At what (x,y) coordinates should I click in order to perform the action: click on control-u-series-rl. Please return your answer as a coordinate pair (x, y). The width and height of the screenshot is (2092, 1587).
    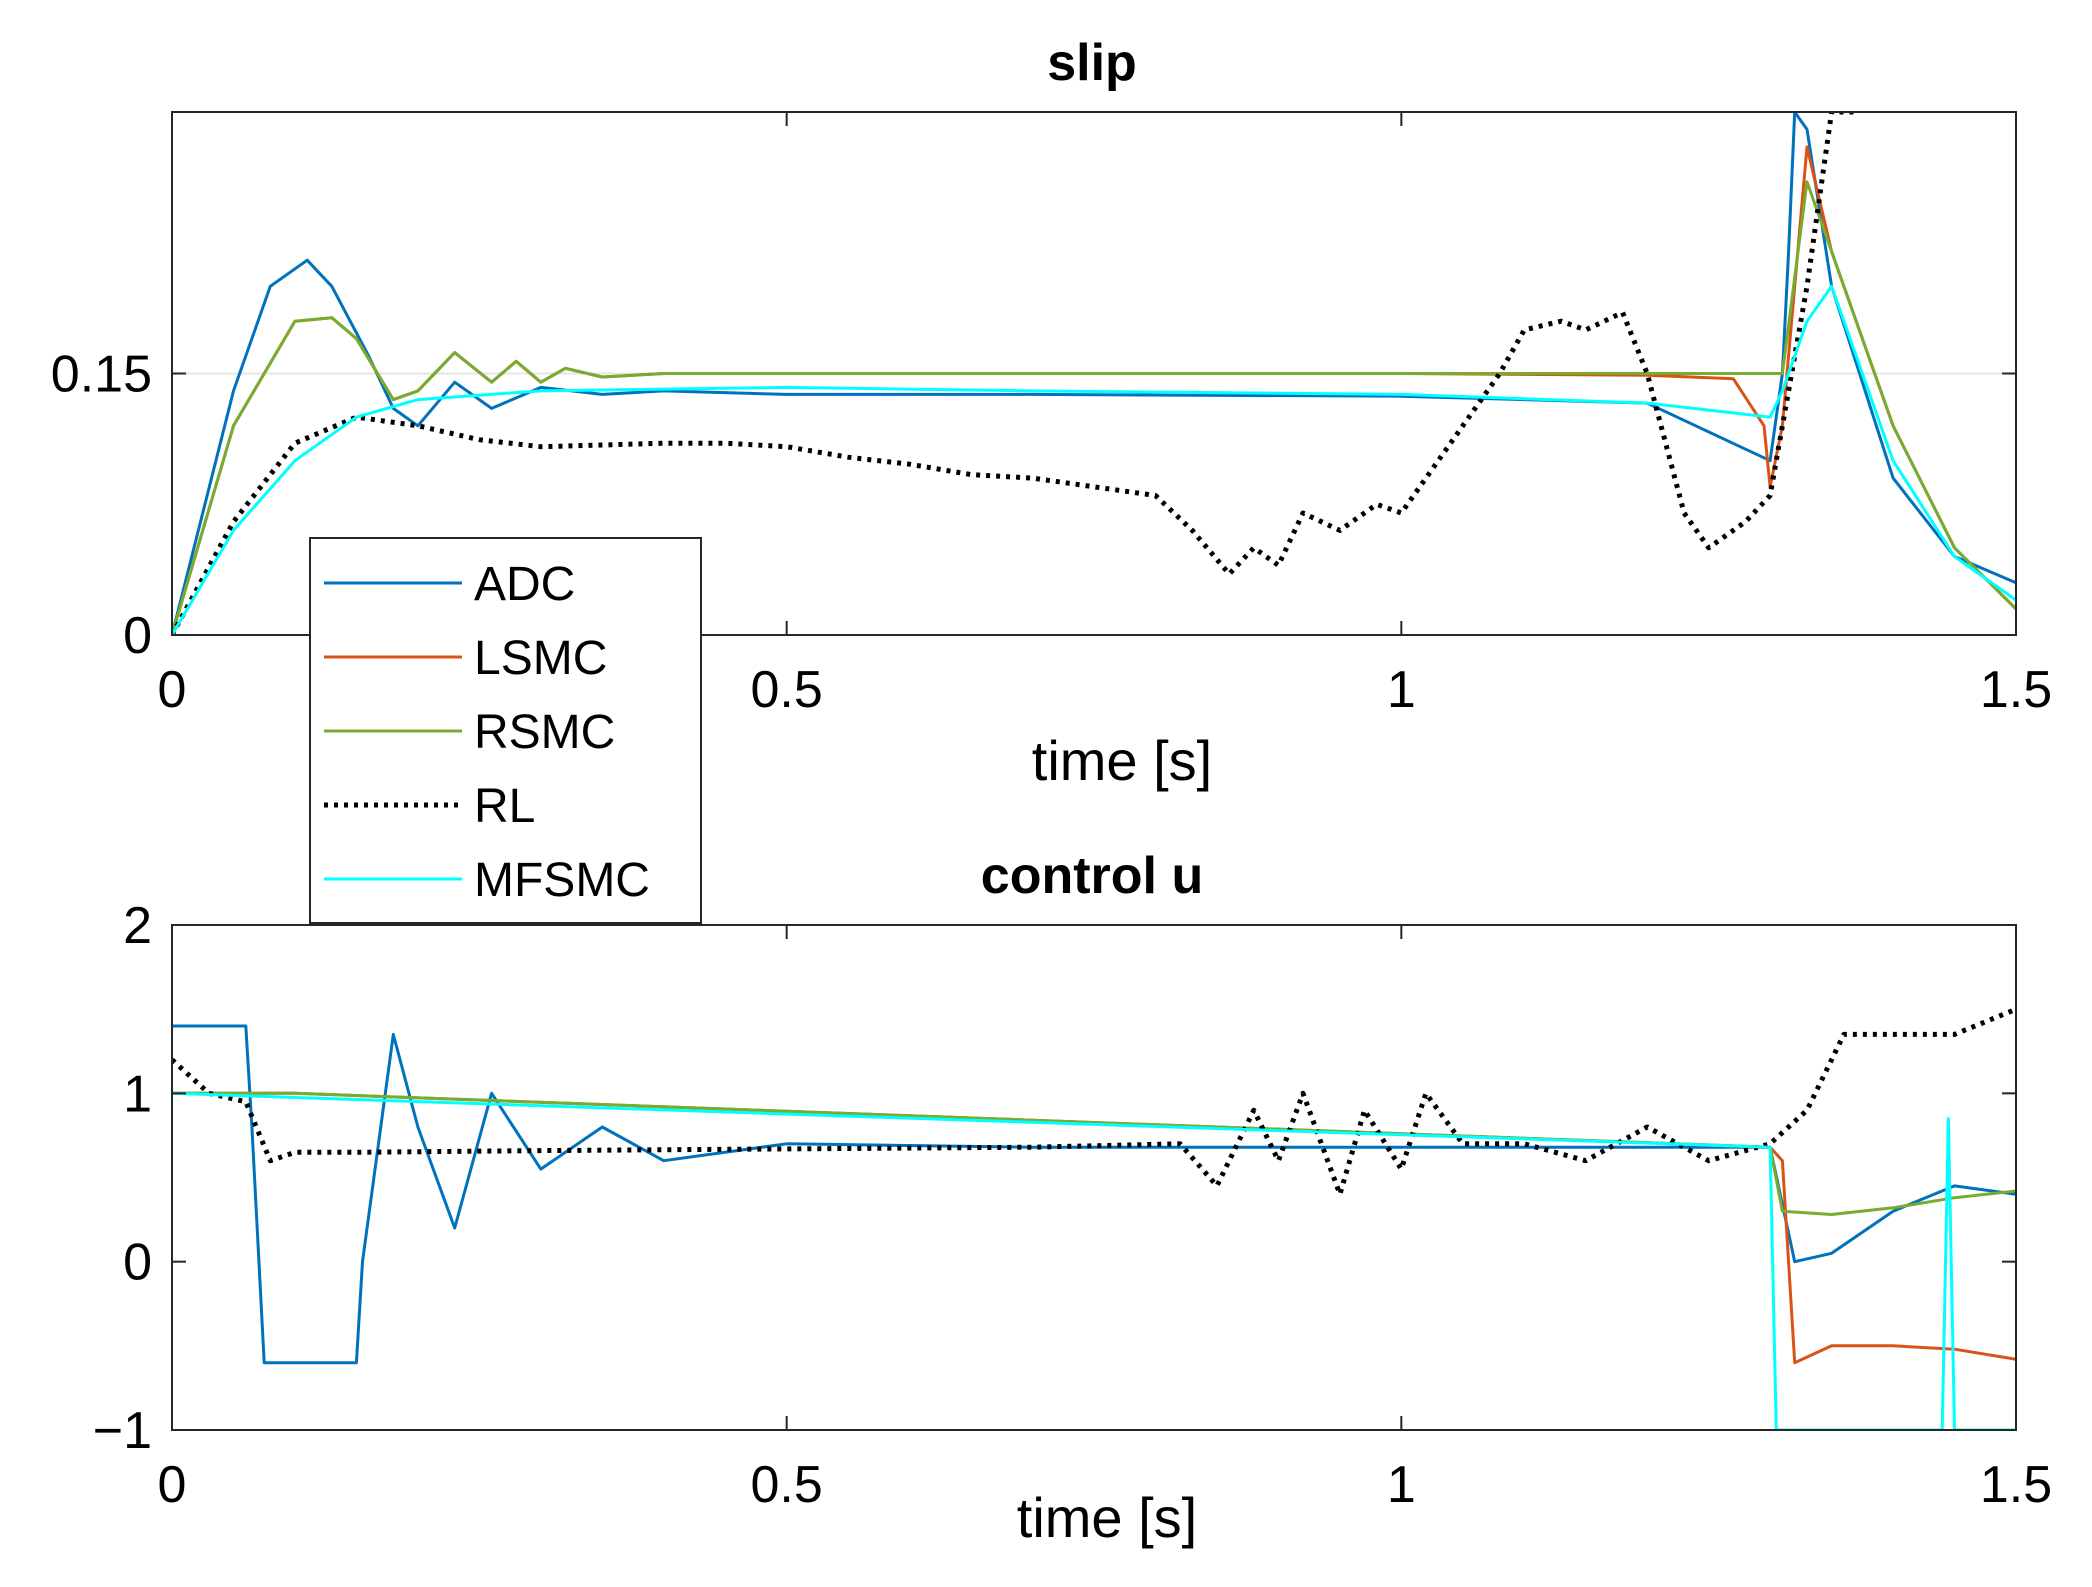
    Looking at the image, I should click on (1094, 1101).